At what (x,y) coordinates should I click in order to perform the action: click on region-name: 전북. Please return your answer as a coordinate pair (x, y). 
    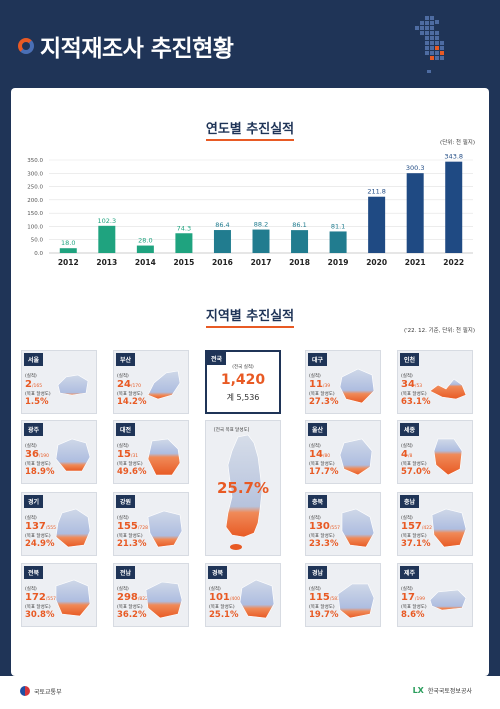
    Looking at the image, I should click on (34, 572).